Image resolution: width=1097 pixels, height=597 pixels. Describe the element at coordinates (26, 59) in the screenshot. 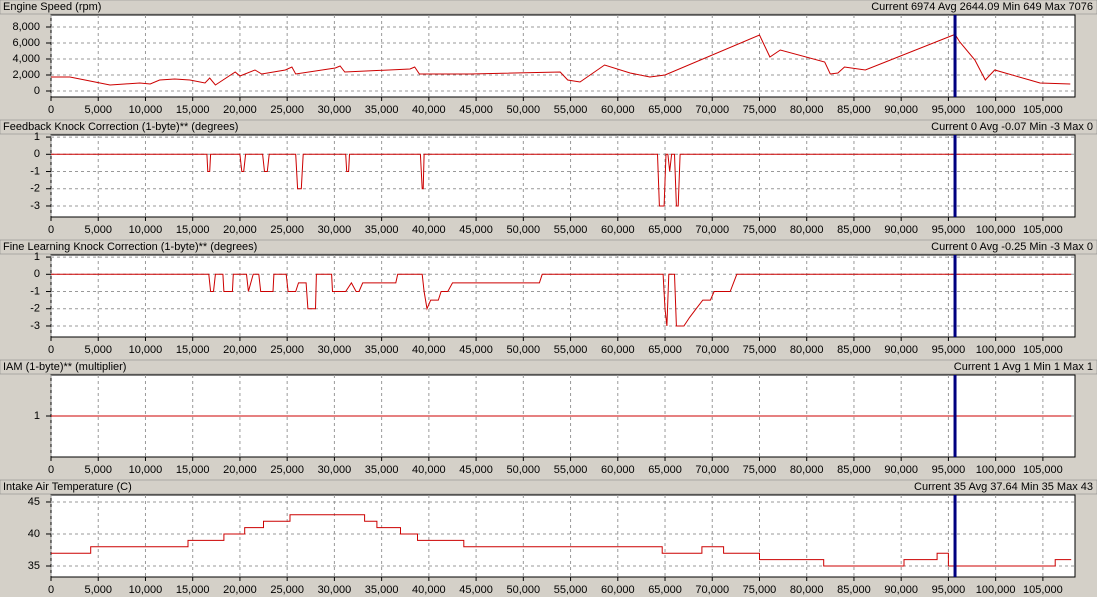

I see `y-tick-label: 4,000` at that location.